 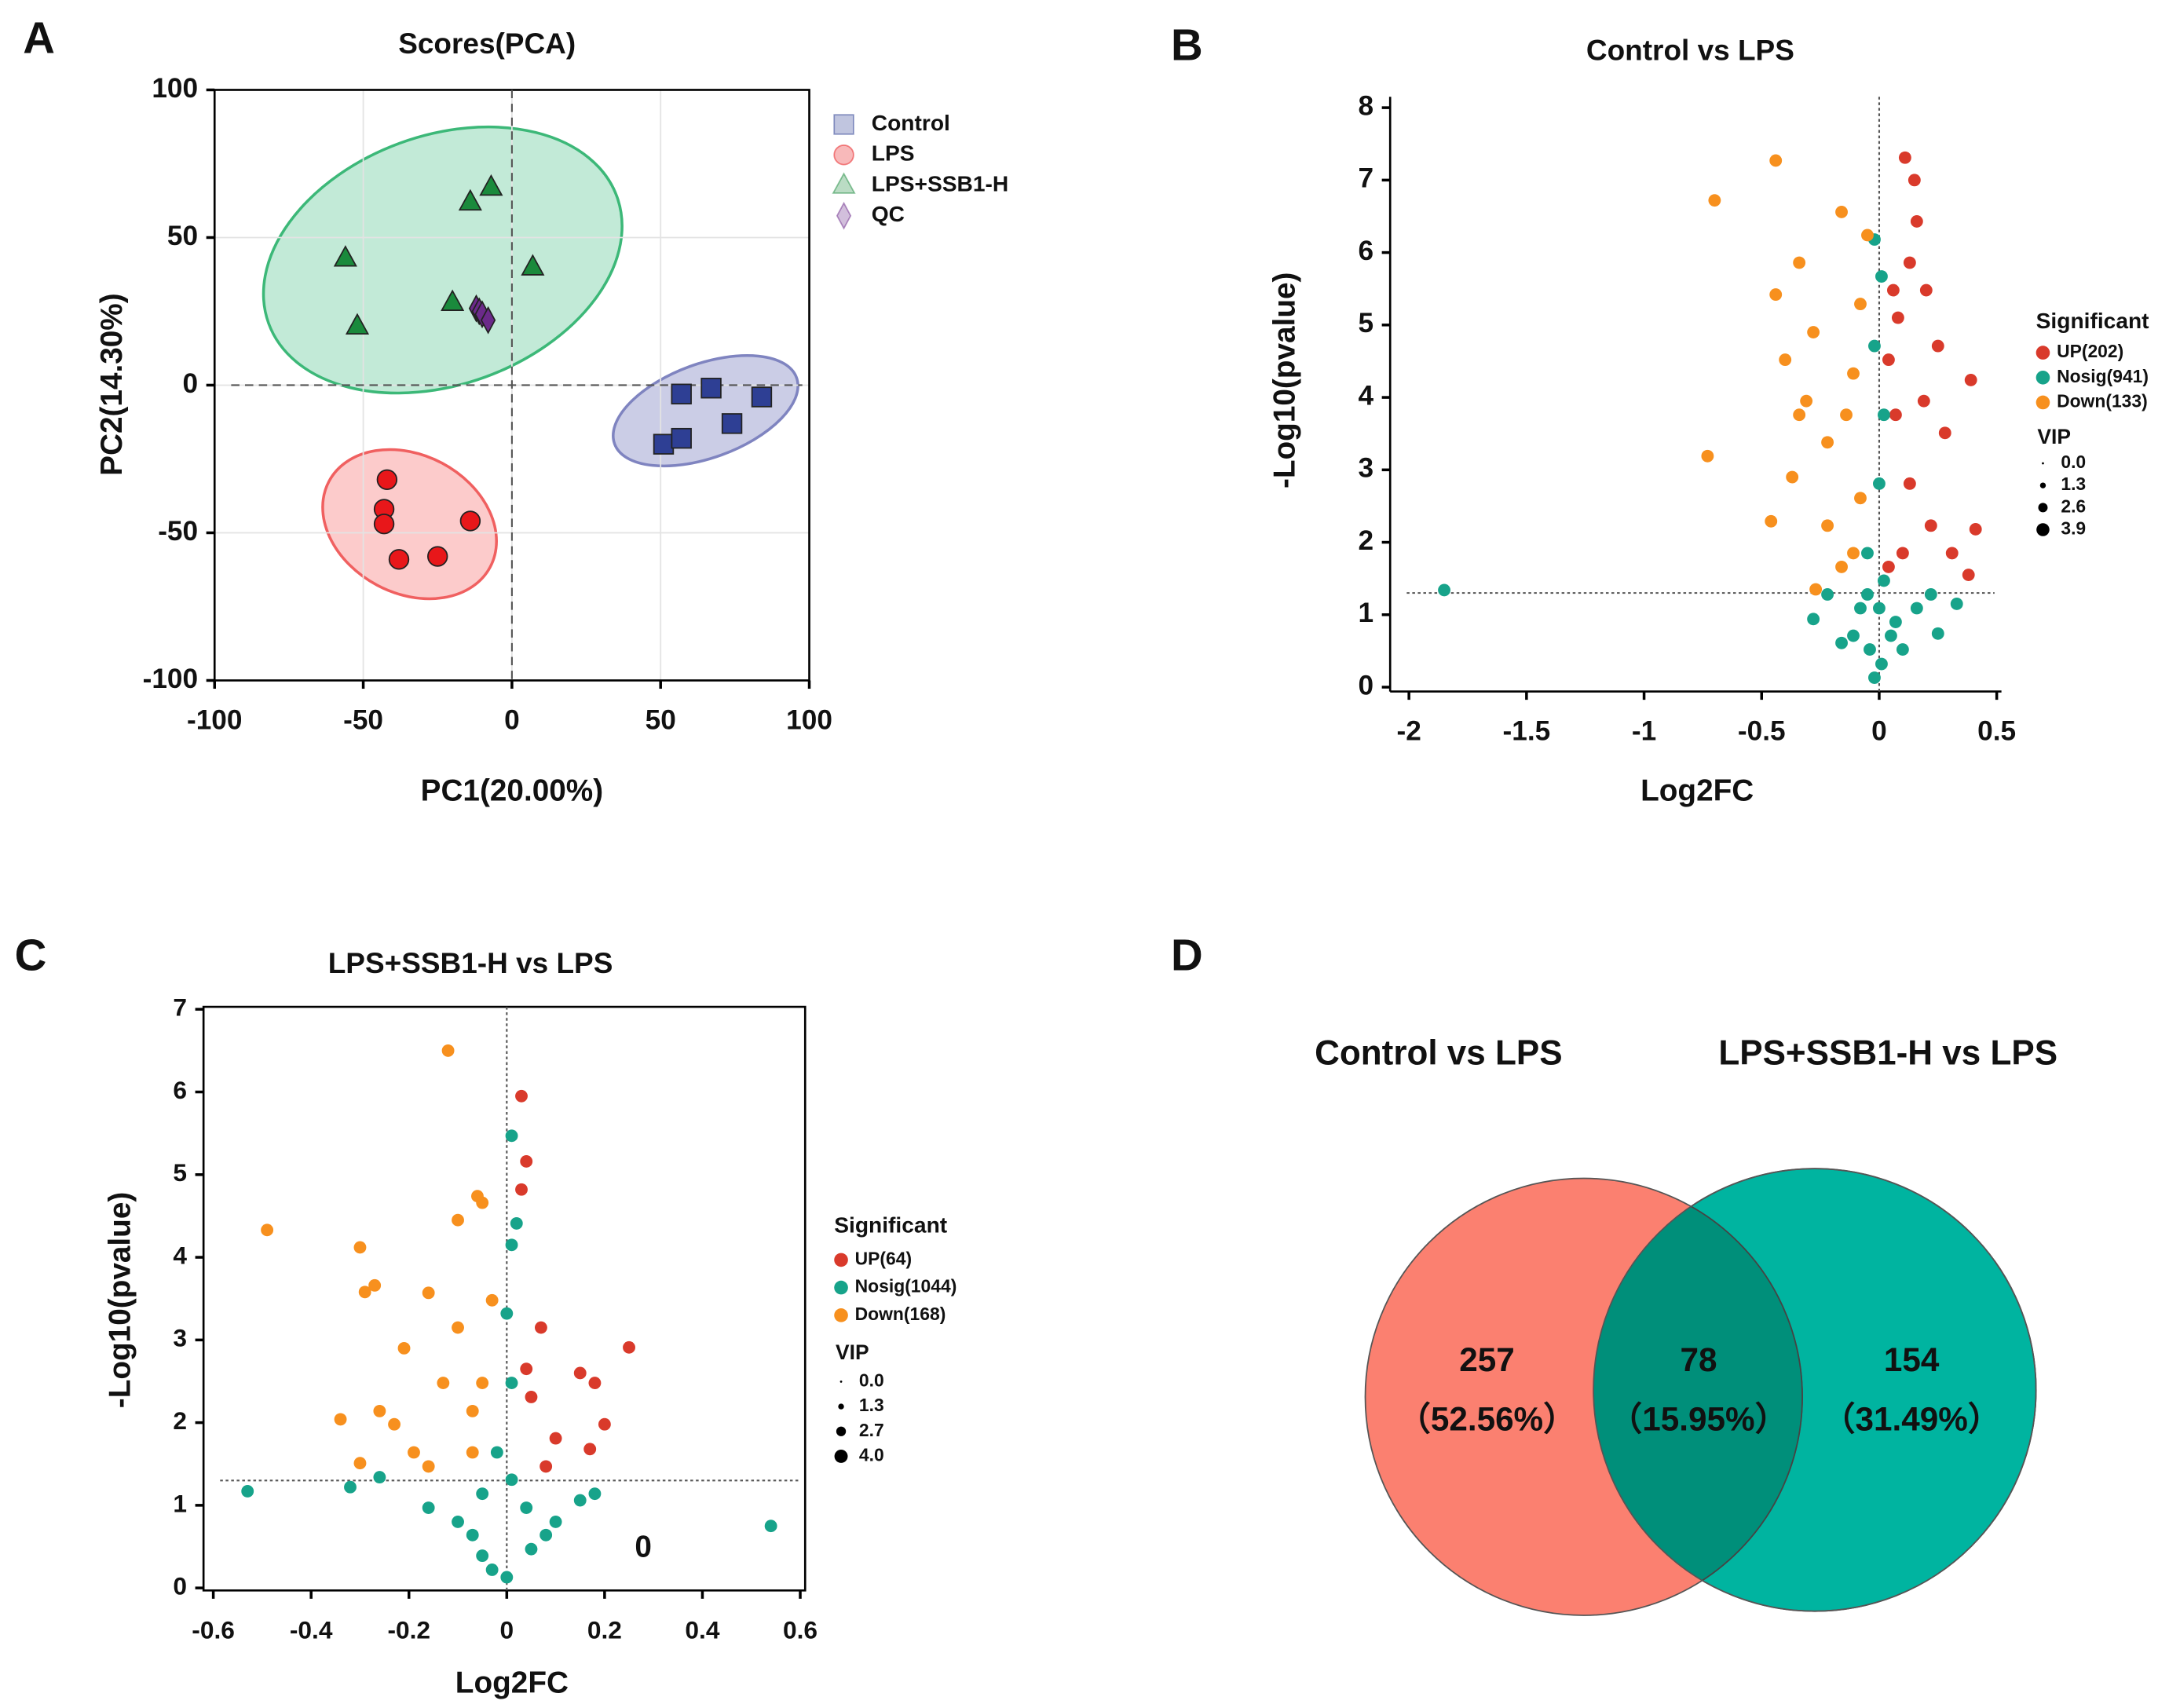 I want to click on y-tick-label: -50, so click(x=178, y=531).